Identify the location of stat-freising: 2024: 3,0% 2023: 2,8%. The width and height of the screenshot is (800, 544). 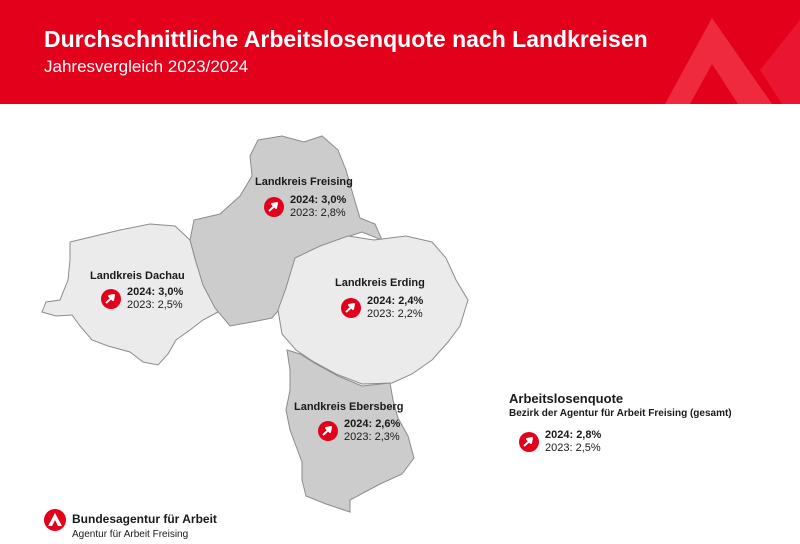
(305, 207).